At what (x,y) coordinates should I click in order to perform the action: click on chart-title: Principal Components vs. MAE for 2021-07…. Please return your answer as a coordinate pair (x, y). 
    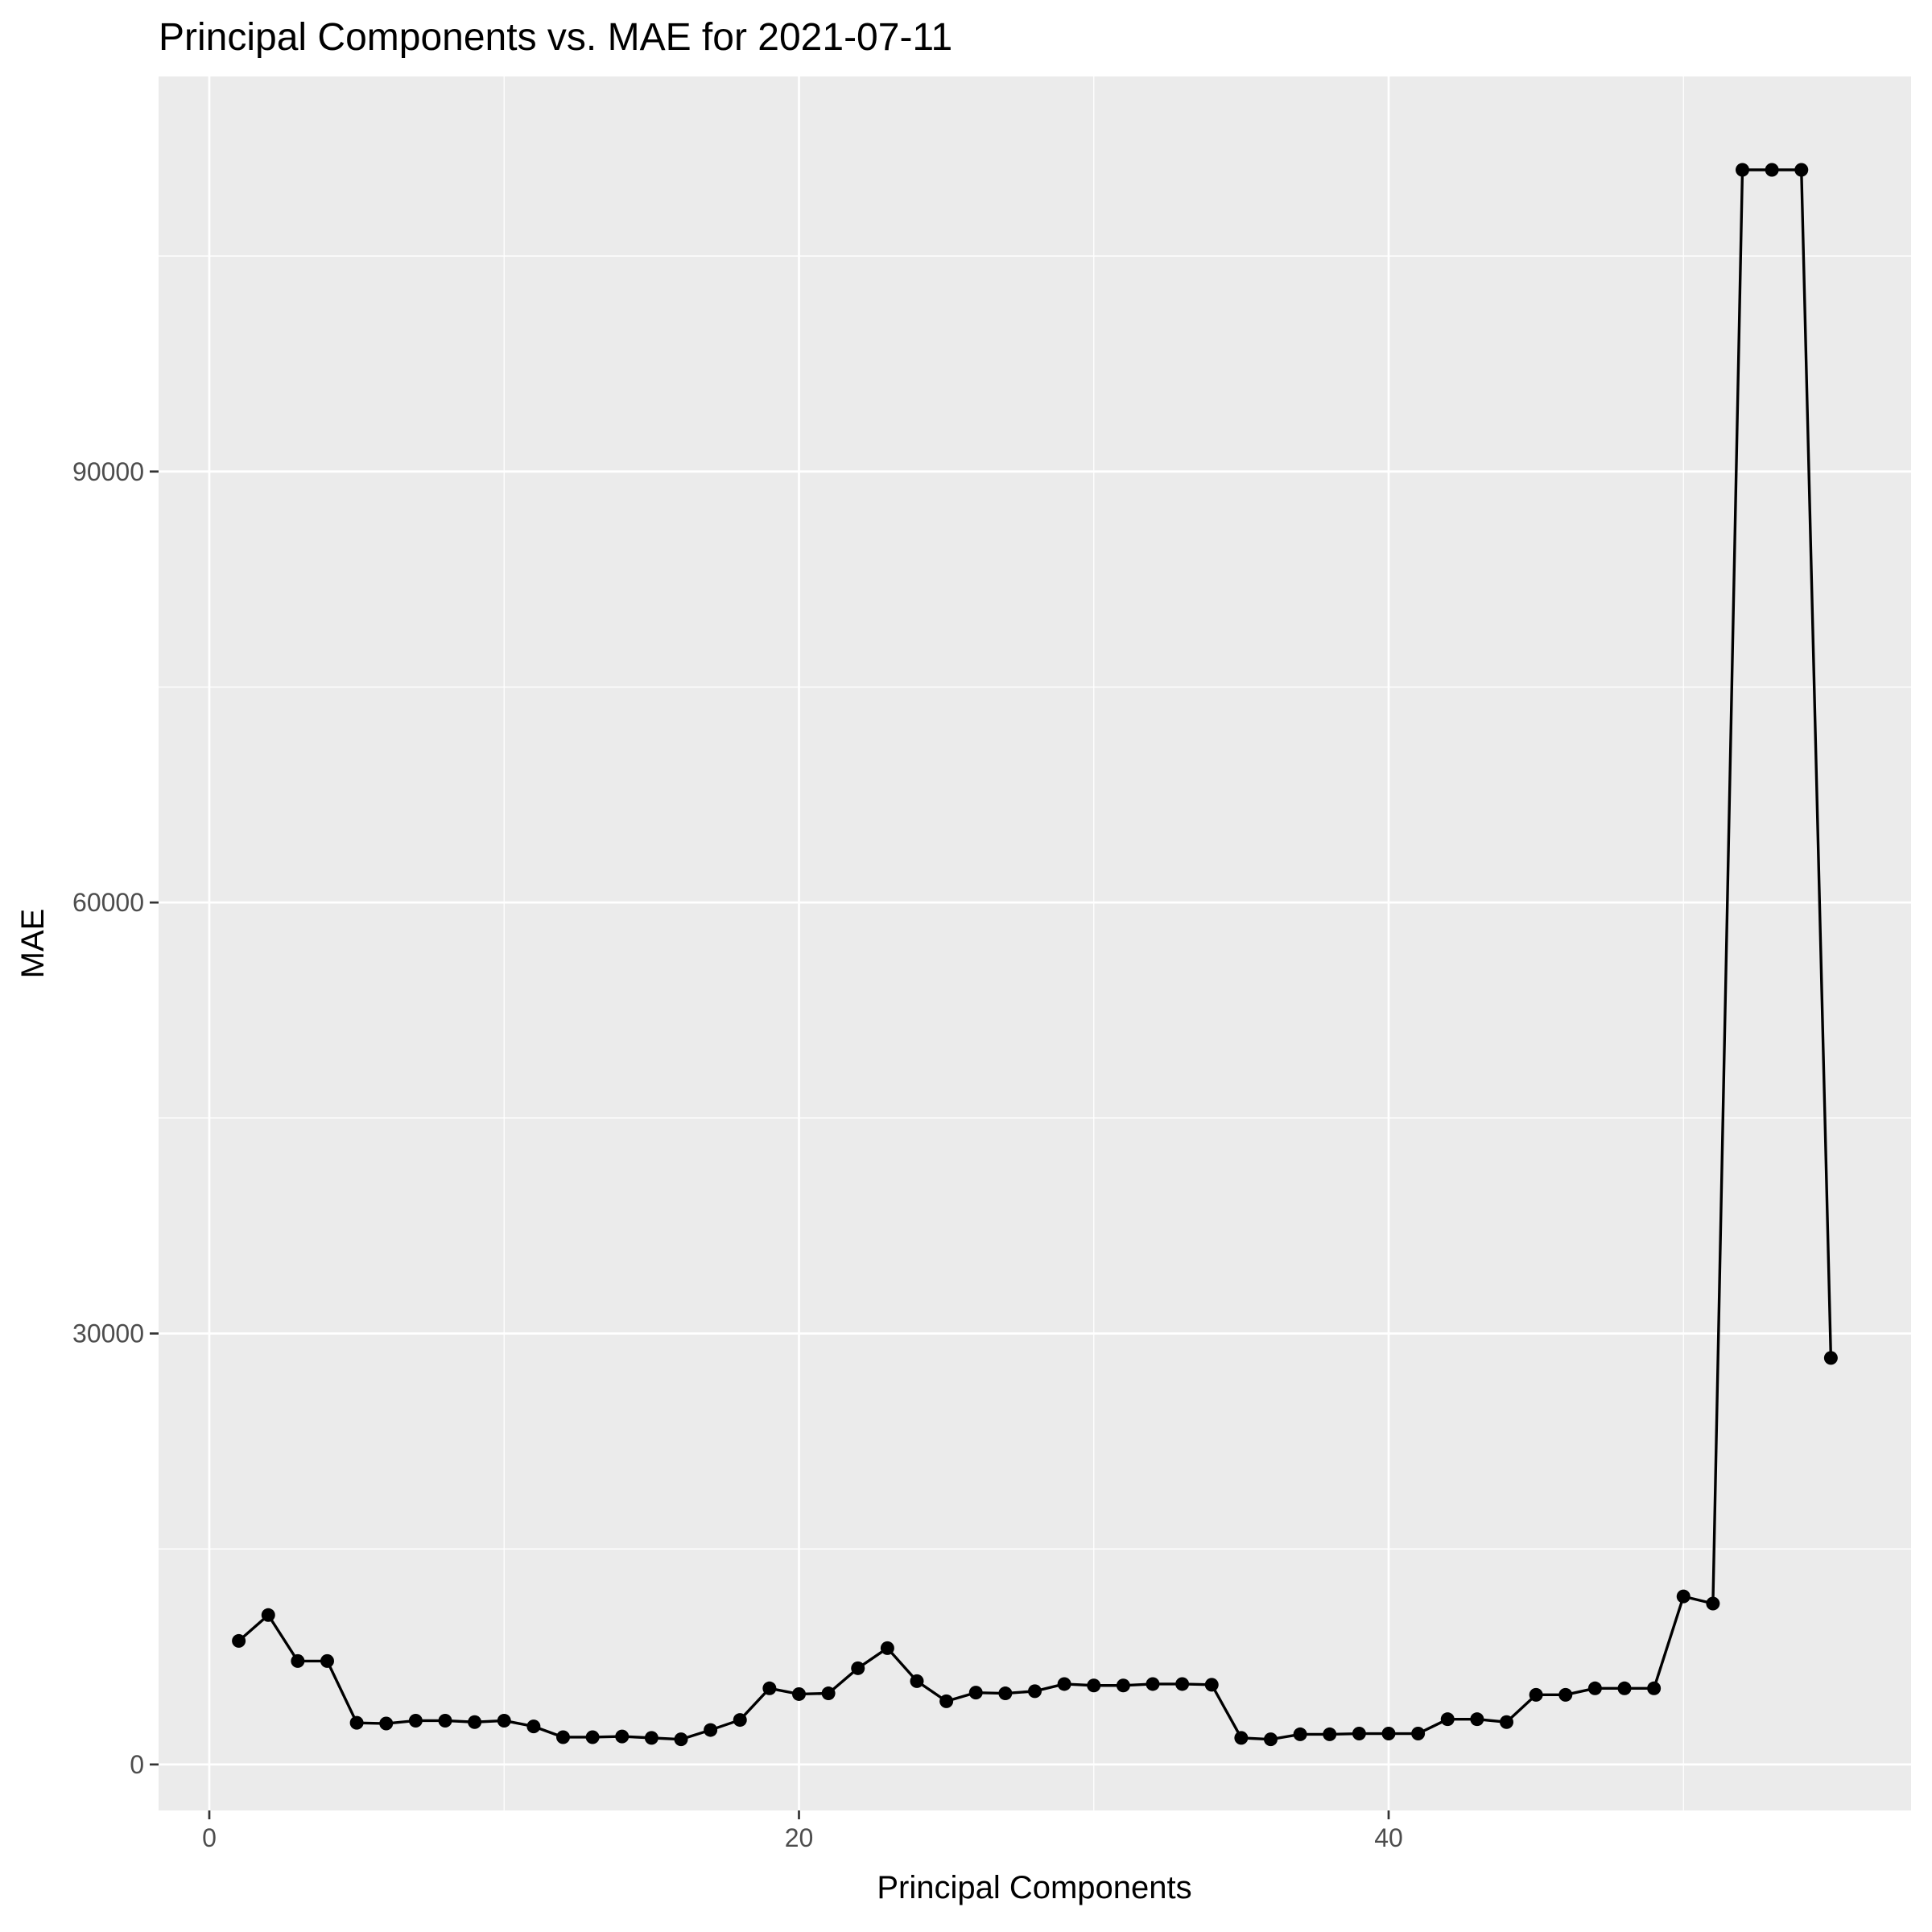
    Looking at the image, I should click on (555, 37).